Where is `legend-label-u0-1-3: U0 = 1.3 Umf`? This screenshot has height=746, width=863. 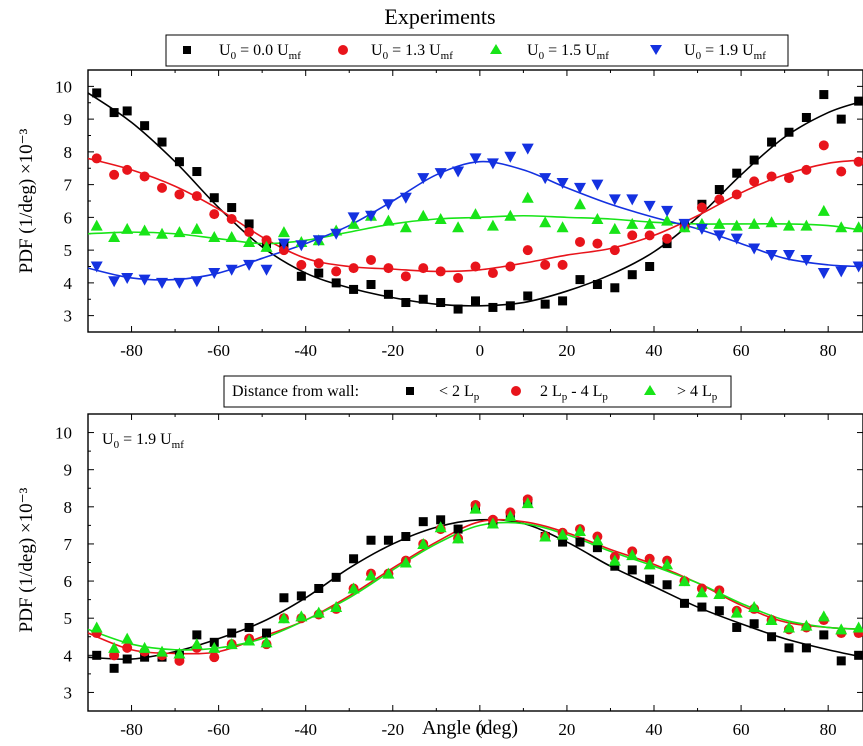
legend-label-u0-1-3: U0 = 1.3 Umf is located at coordinates (412, 52).